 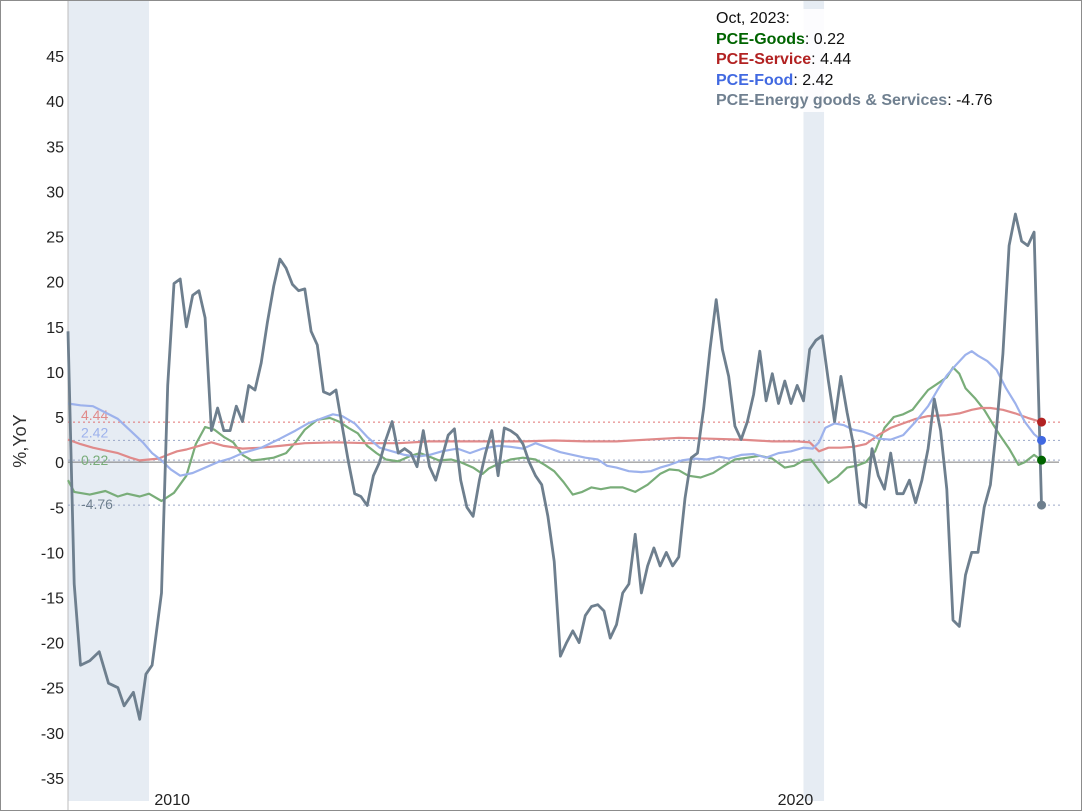 I want to click on y-tick-label: 25, so click(x=55, y=238).